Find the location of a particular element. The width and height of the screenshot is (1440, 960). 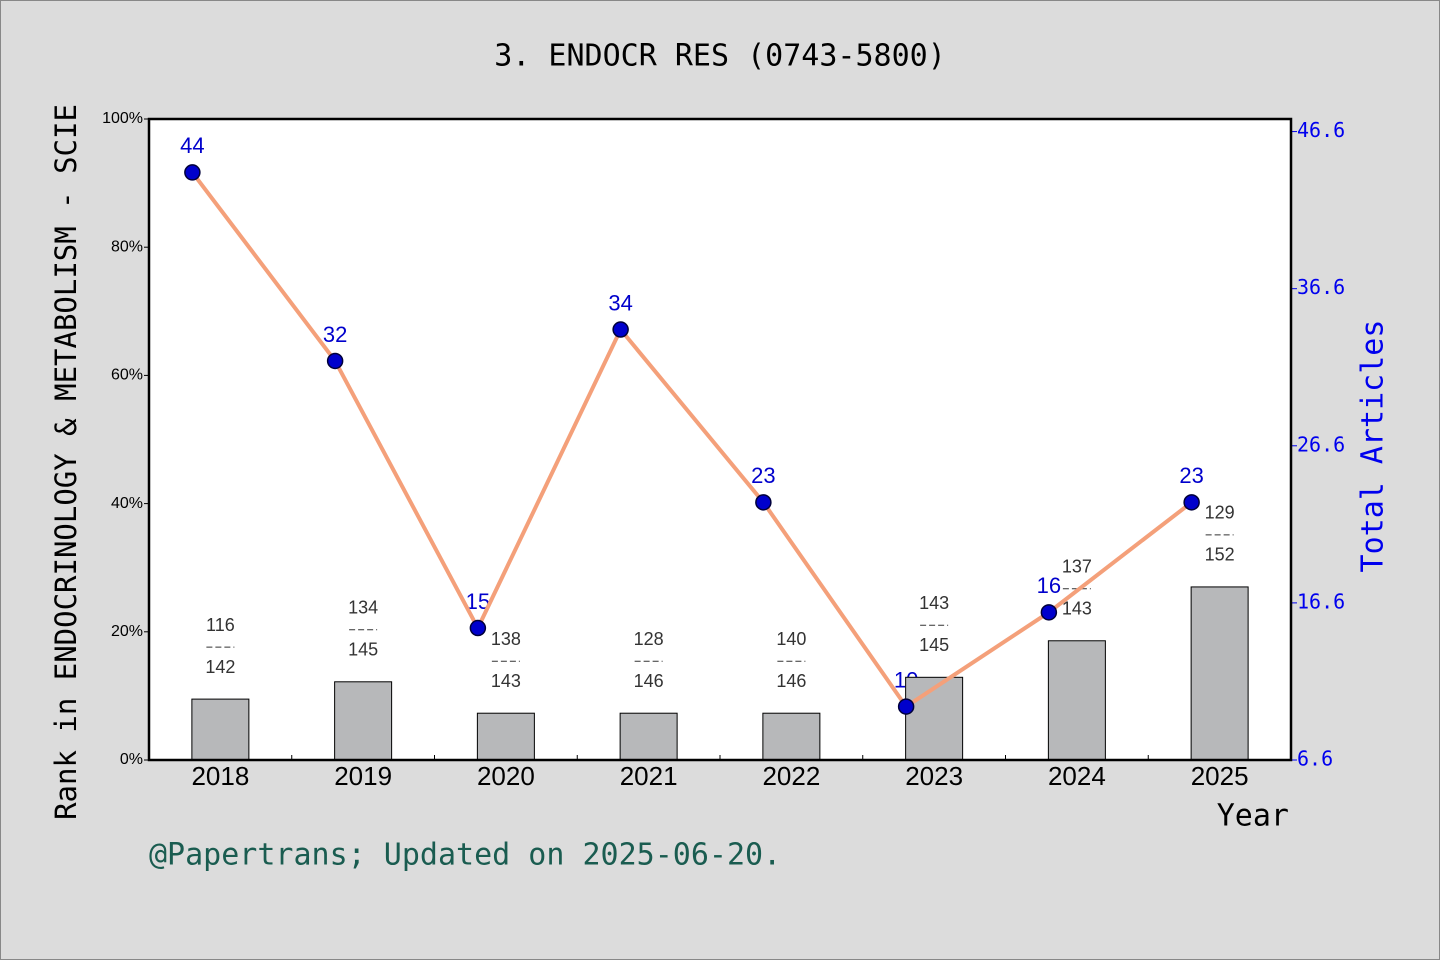

x-axis-label: Year is located at coordinates (1253, 816).